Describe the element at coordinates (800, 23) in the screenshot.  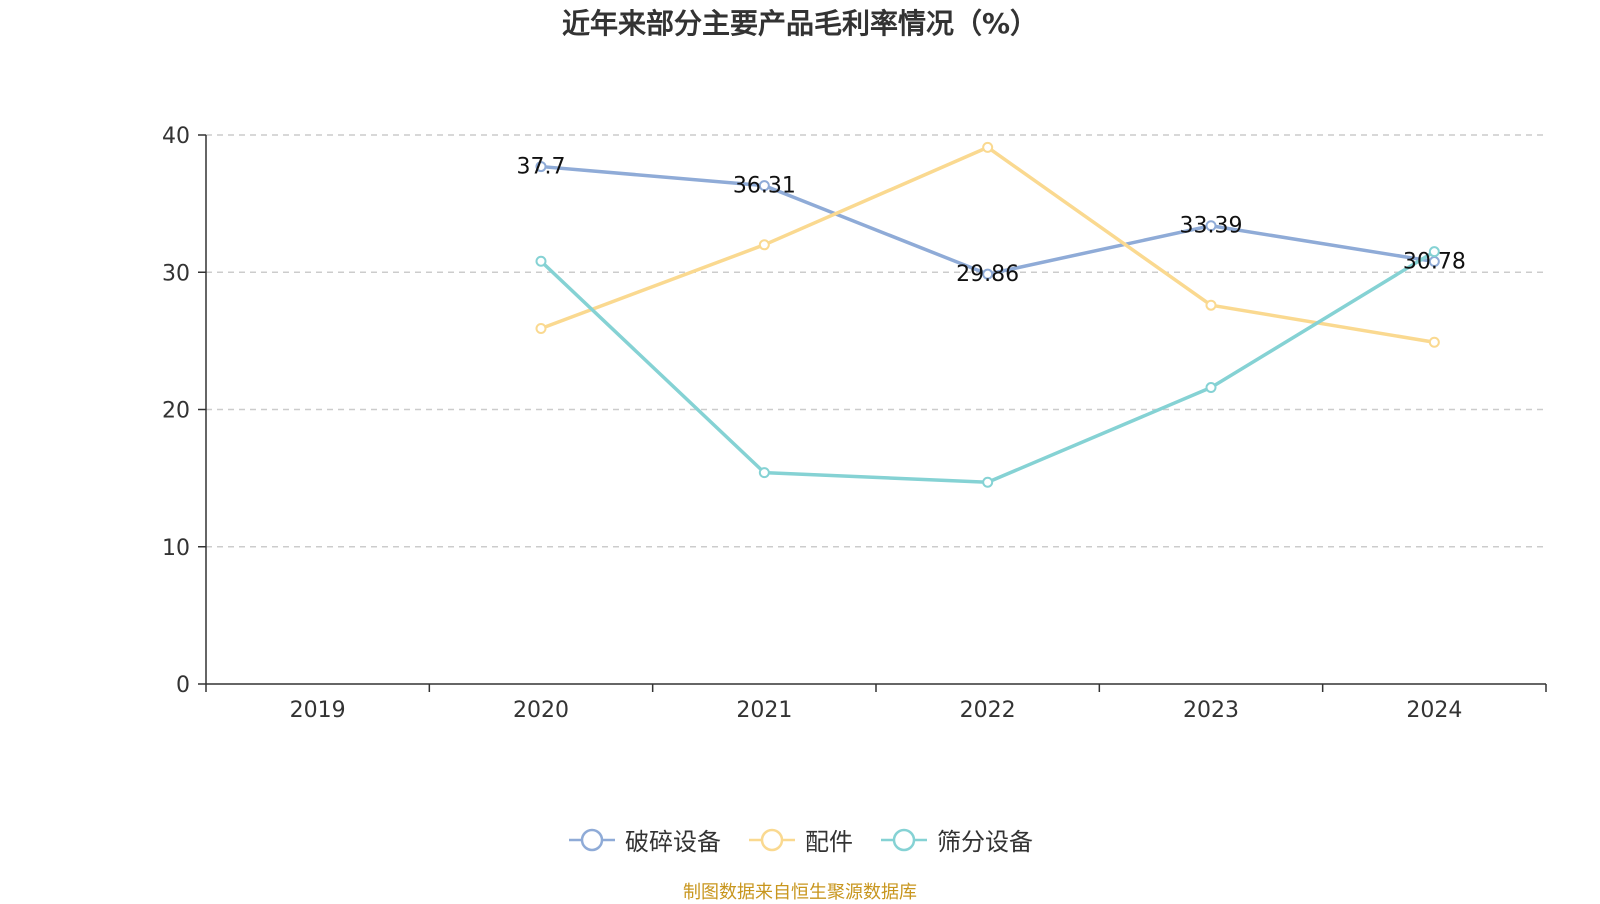
I see `chart-title: 近年来部分主要产品毛利率情况（%）` at that location.